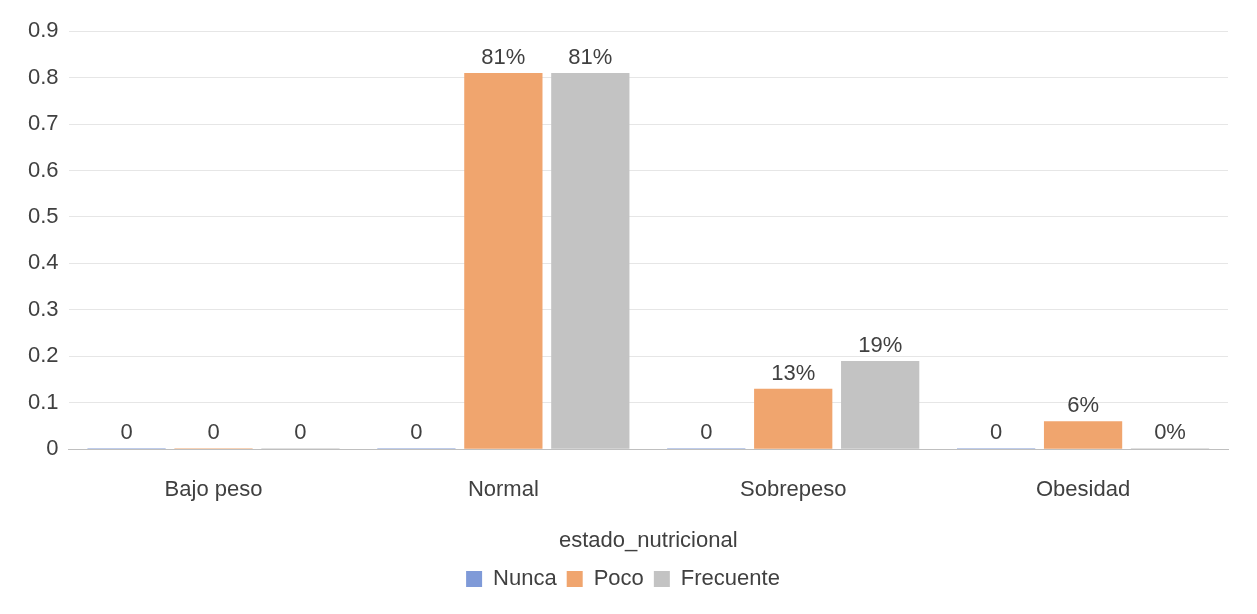 The width and height of the screenshot is (1257, 614). What do you see at coordinates (213, 489) in the screenshot?
I see `x-tick-label: Bajo peso` at bounding box center [213, 489].